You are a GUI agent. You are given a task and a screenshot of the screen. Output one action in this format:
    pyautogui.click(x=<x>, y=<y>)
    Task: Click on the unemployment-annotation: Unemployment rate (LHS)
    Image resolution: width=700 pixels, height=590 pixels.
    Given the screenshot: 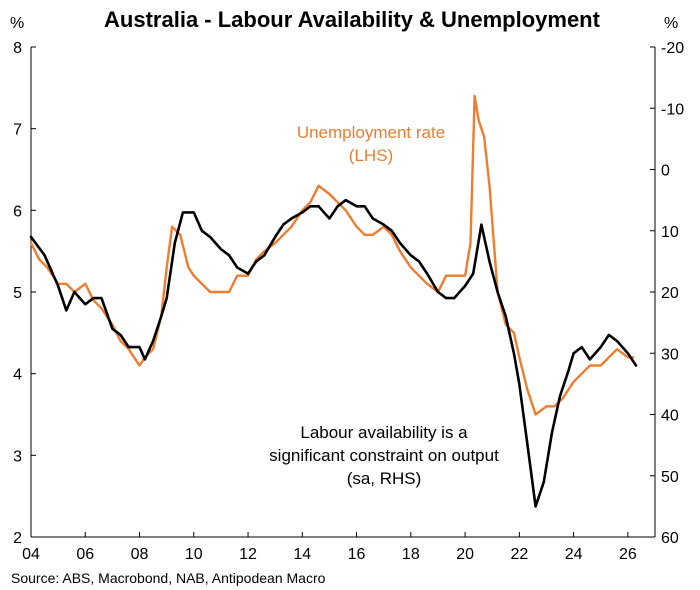 What is the action you would take?
    pyautogui.click(x=371, y=144)
    